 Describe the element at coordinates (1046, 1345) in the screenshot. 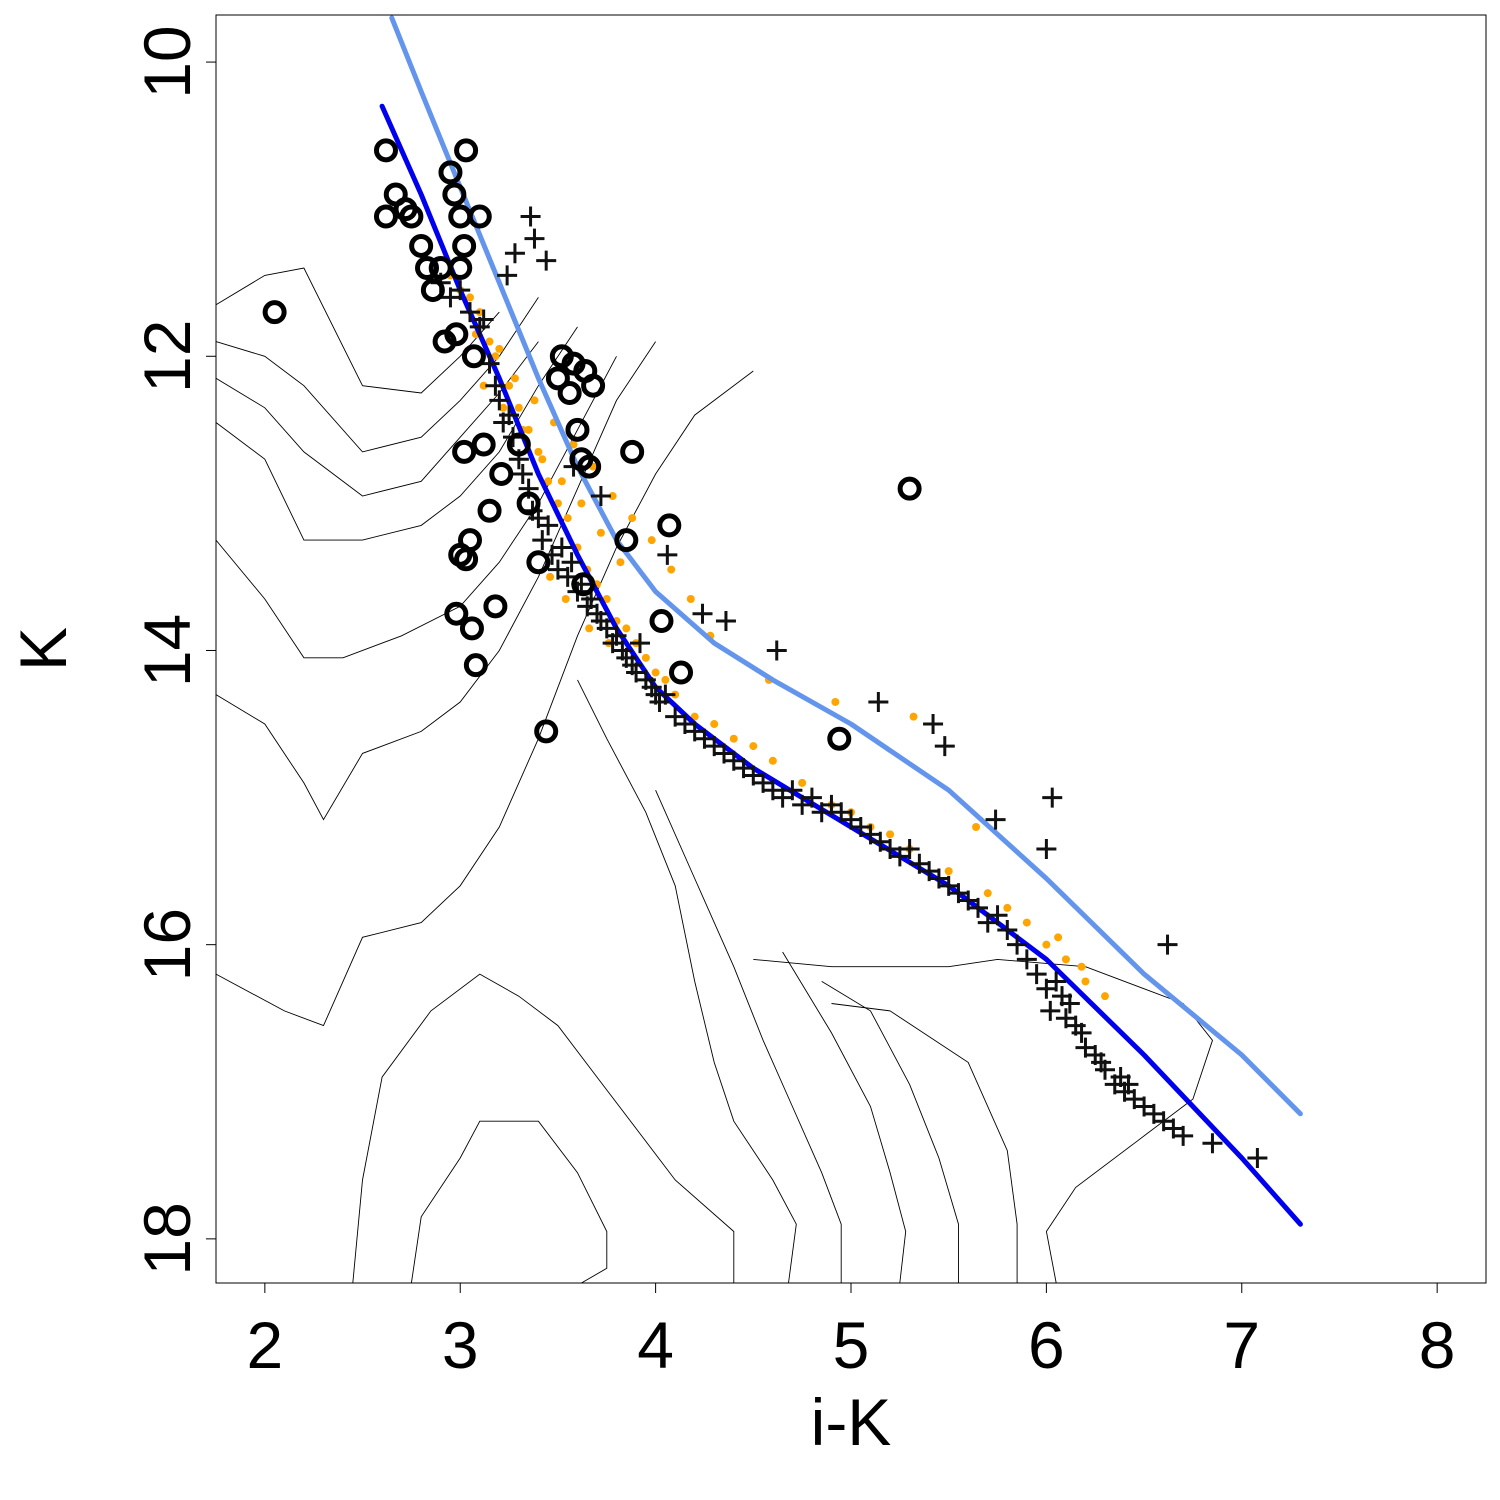

I see `x-tick-label: 6` at that location.